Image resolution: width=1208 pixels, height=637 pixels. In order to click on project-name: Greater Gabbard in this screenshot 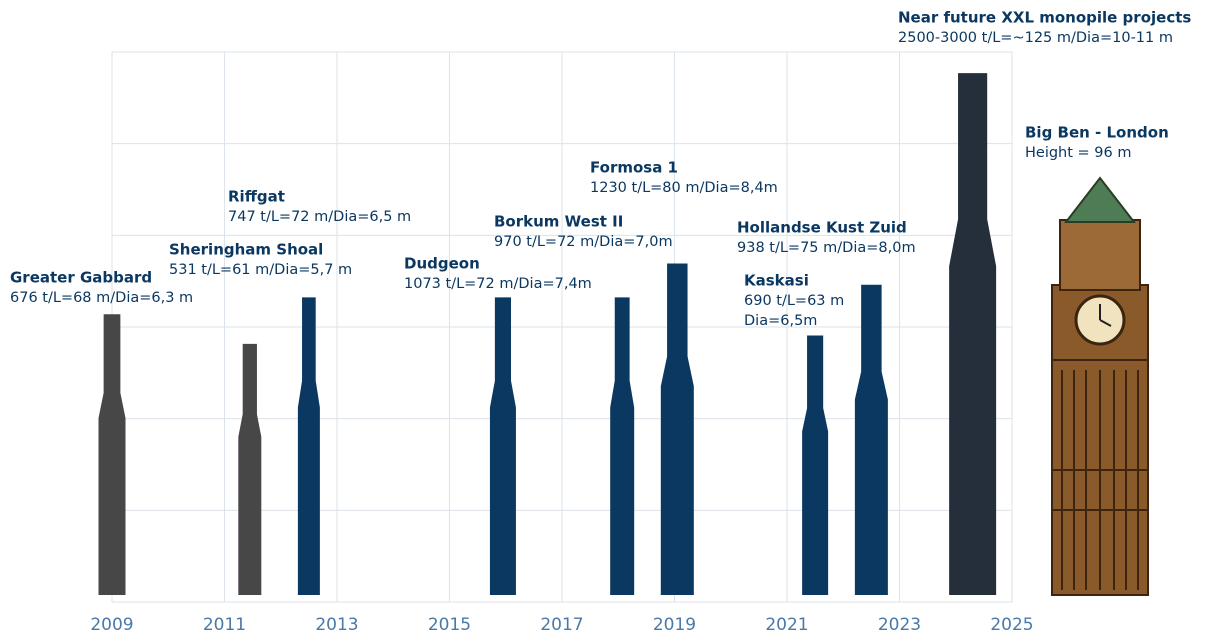, I will do `click(81, 278)`.